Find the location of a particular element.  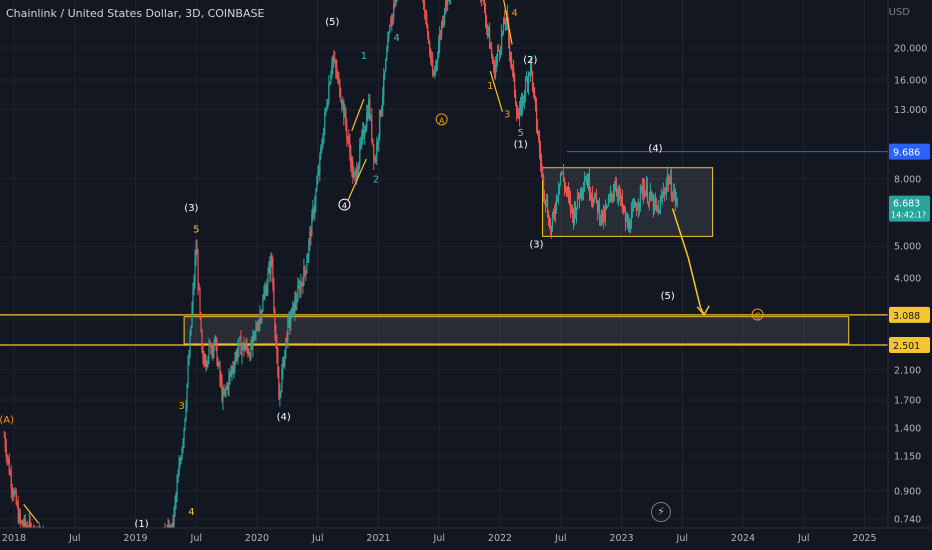

wave-label-circle is located at coordinates (441, 119).